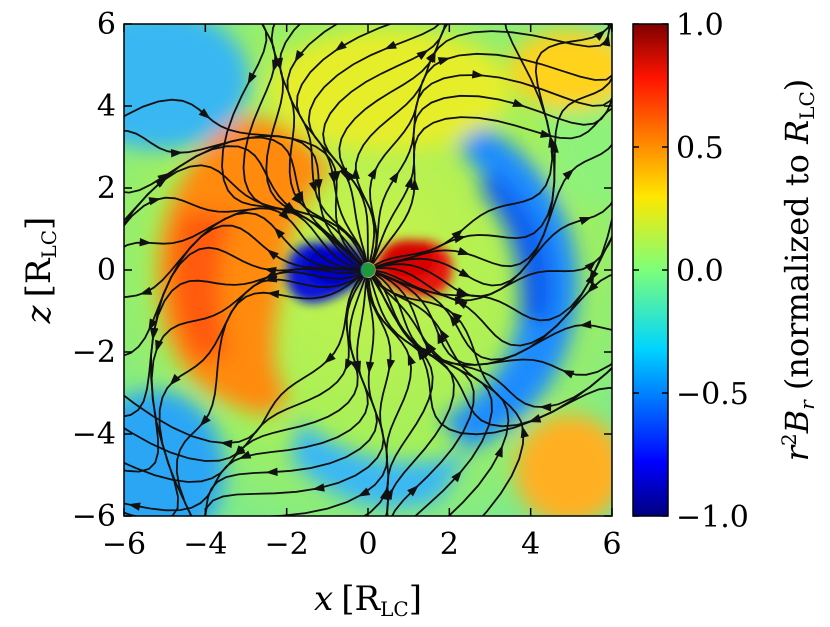 This screenshot has height=627, width=830. I want to click on colorbar-title: r2Br(normalized to RLC), so click(798, 270).